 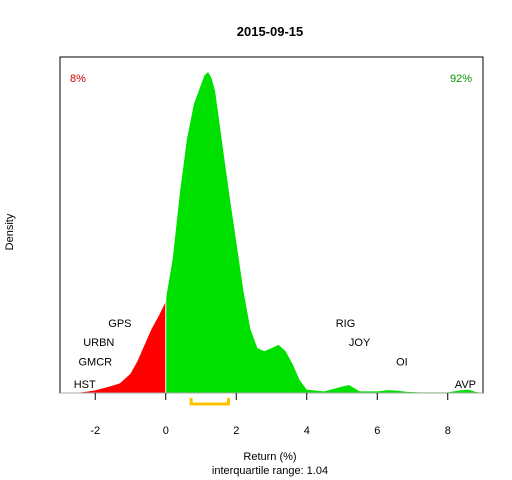 What do you see at coordinates (448, 431) in the screenshot?
I see `x-tick-label: 8` at bounding box center [448, 431].